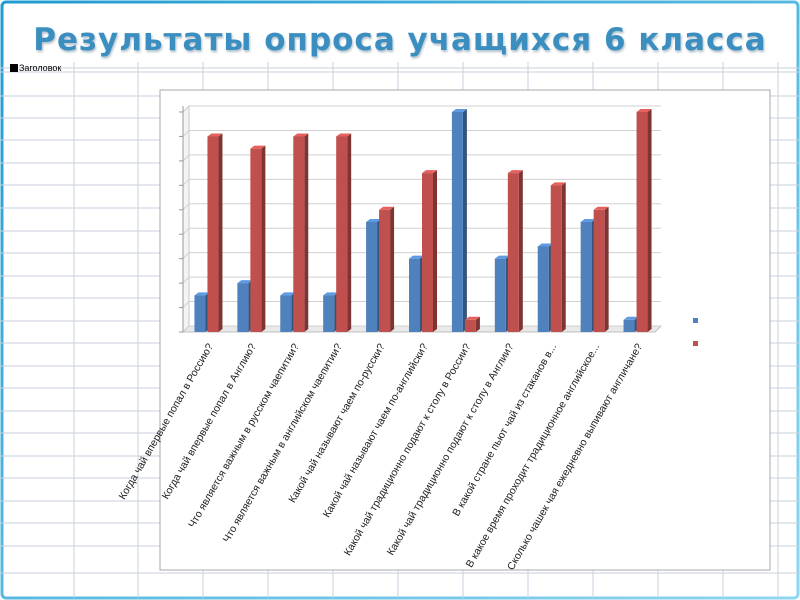 The width and height of the screenshot is (800, 600). Describe the element at coordinates (14, 68) in the screenshot. I see `corner-swatch` at that location.